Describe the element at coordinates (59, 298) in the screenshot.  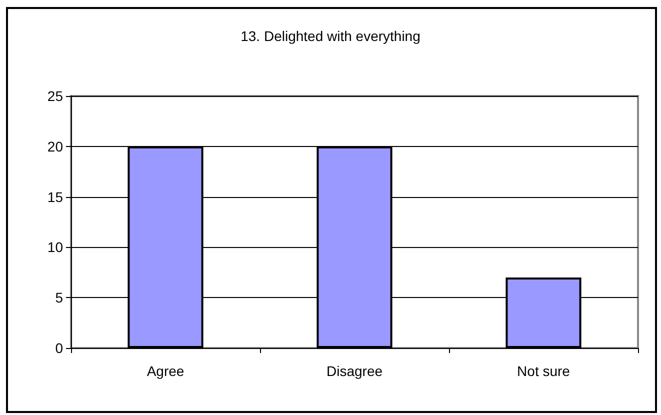
I see `y-tick-label: 5` at that location.